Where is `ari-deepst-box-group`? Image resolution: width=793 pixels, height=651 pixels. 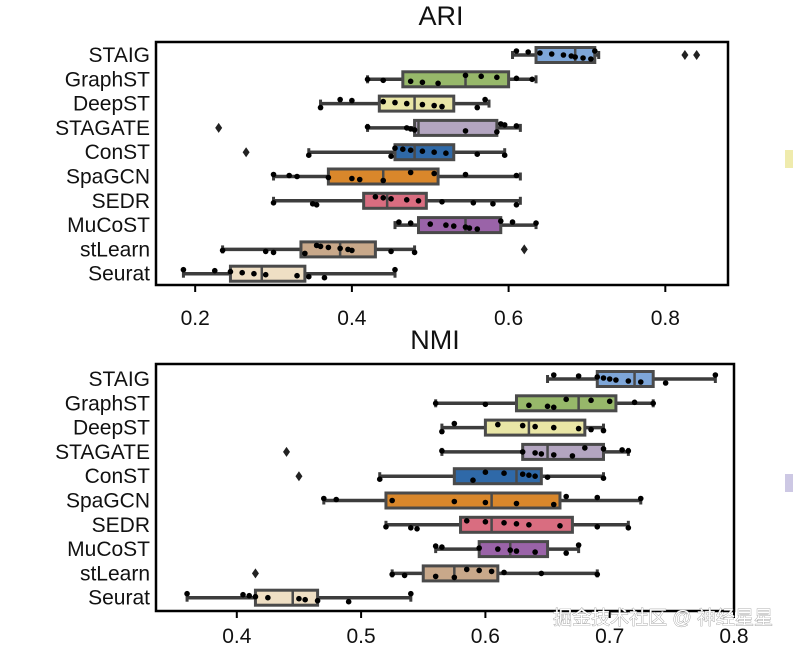
ari-deepst-box-group is located at coordinates (404, 103).